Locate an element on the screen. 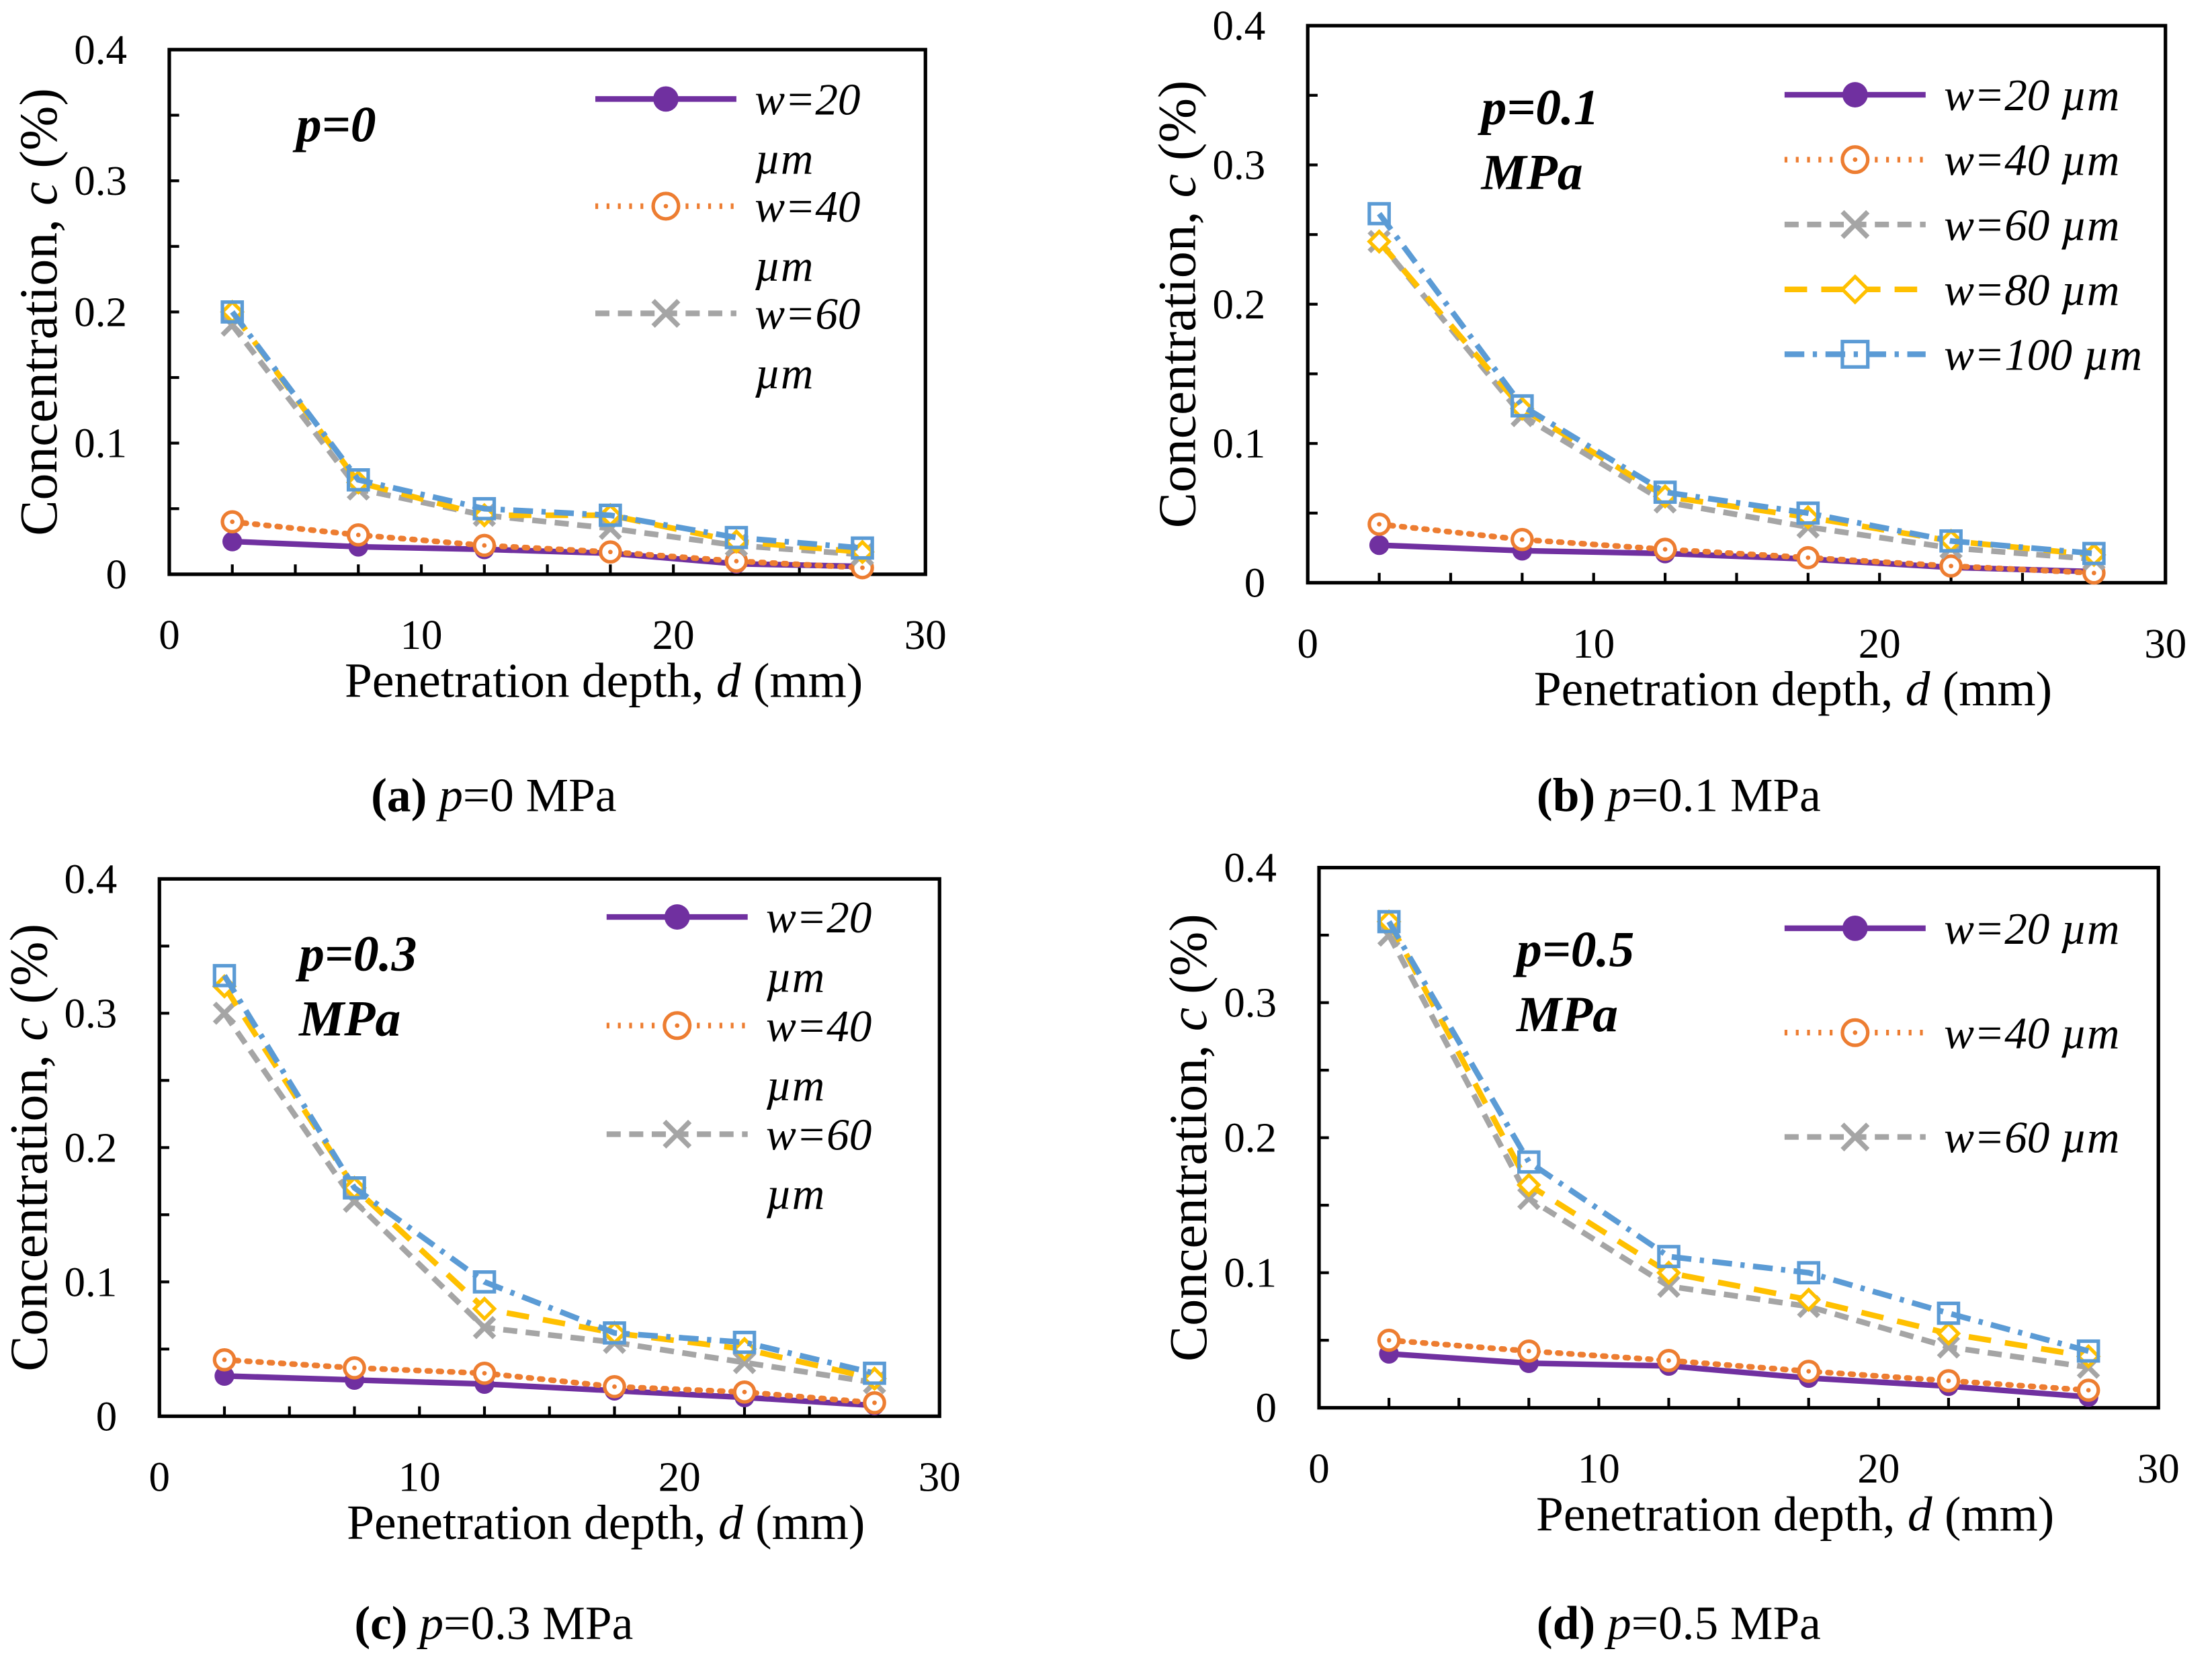 This screenshot has width=2212, height=1676. legend-label-text: w=40 µm is located at coordinates (2032, 160).